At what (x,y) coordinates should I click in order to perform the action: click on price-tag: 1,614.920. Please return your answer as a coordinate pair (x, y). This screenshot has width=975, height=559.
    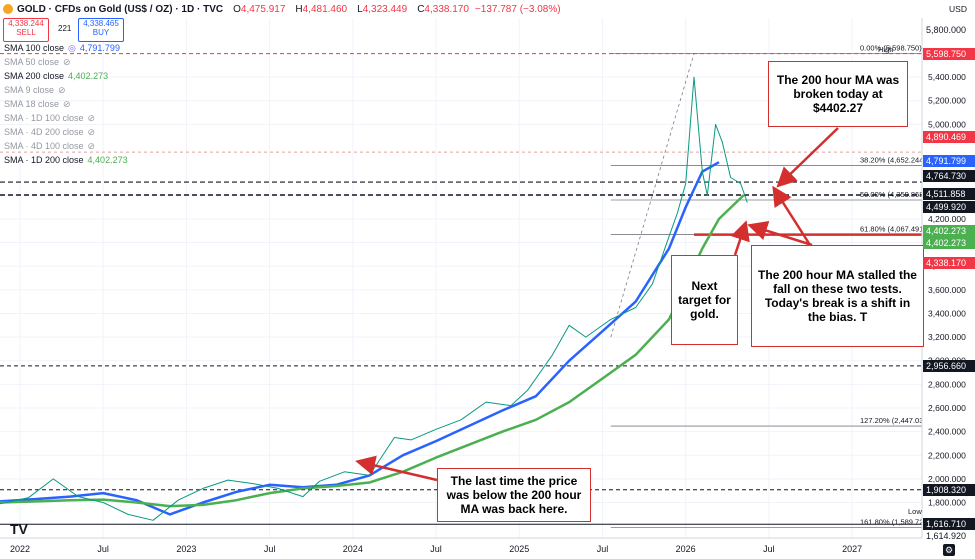
    Looking at the image, I should click on (949, 536).